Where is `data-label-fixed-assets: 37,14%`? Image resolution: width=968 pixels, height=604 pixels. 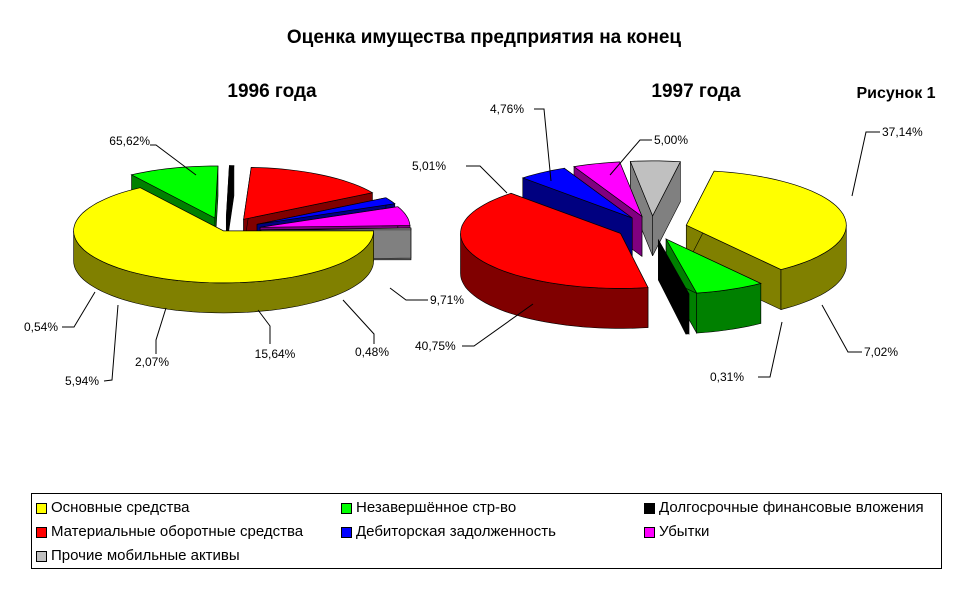 data-label-fixed-assets: 37,14% is located at coordinates (902, 132).